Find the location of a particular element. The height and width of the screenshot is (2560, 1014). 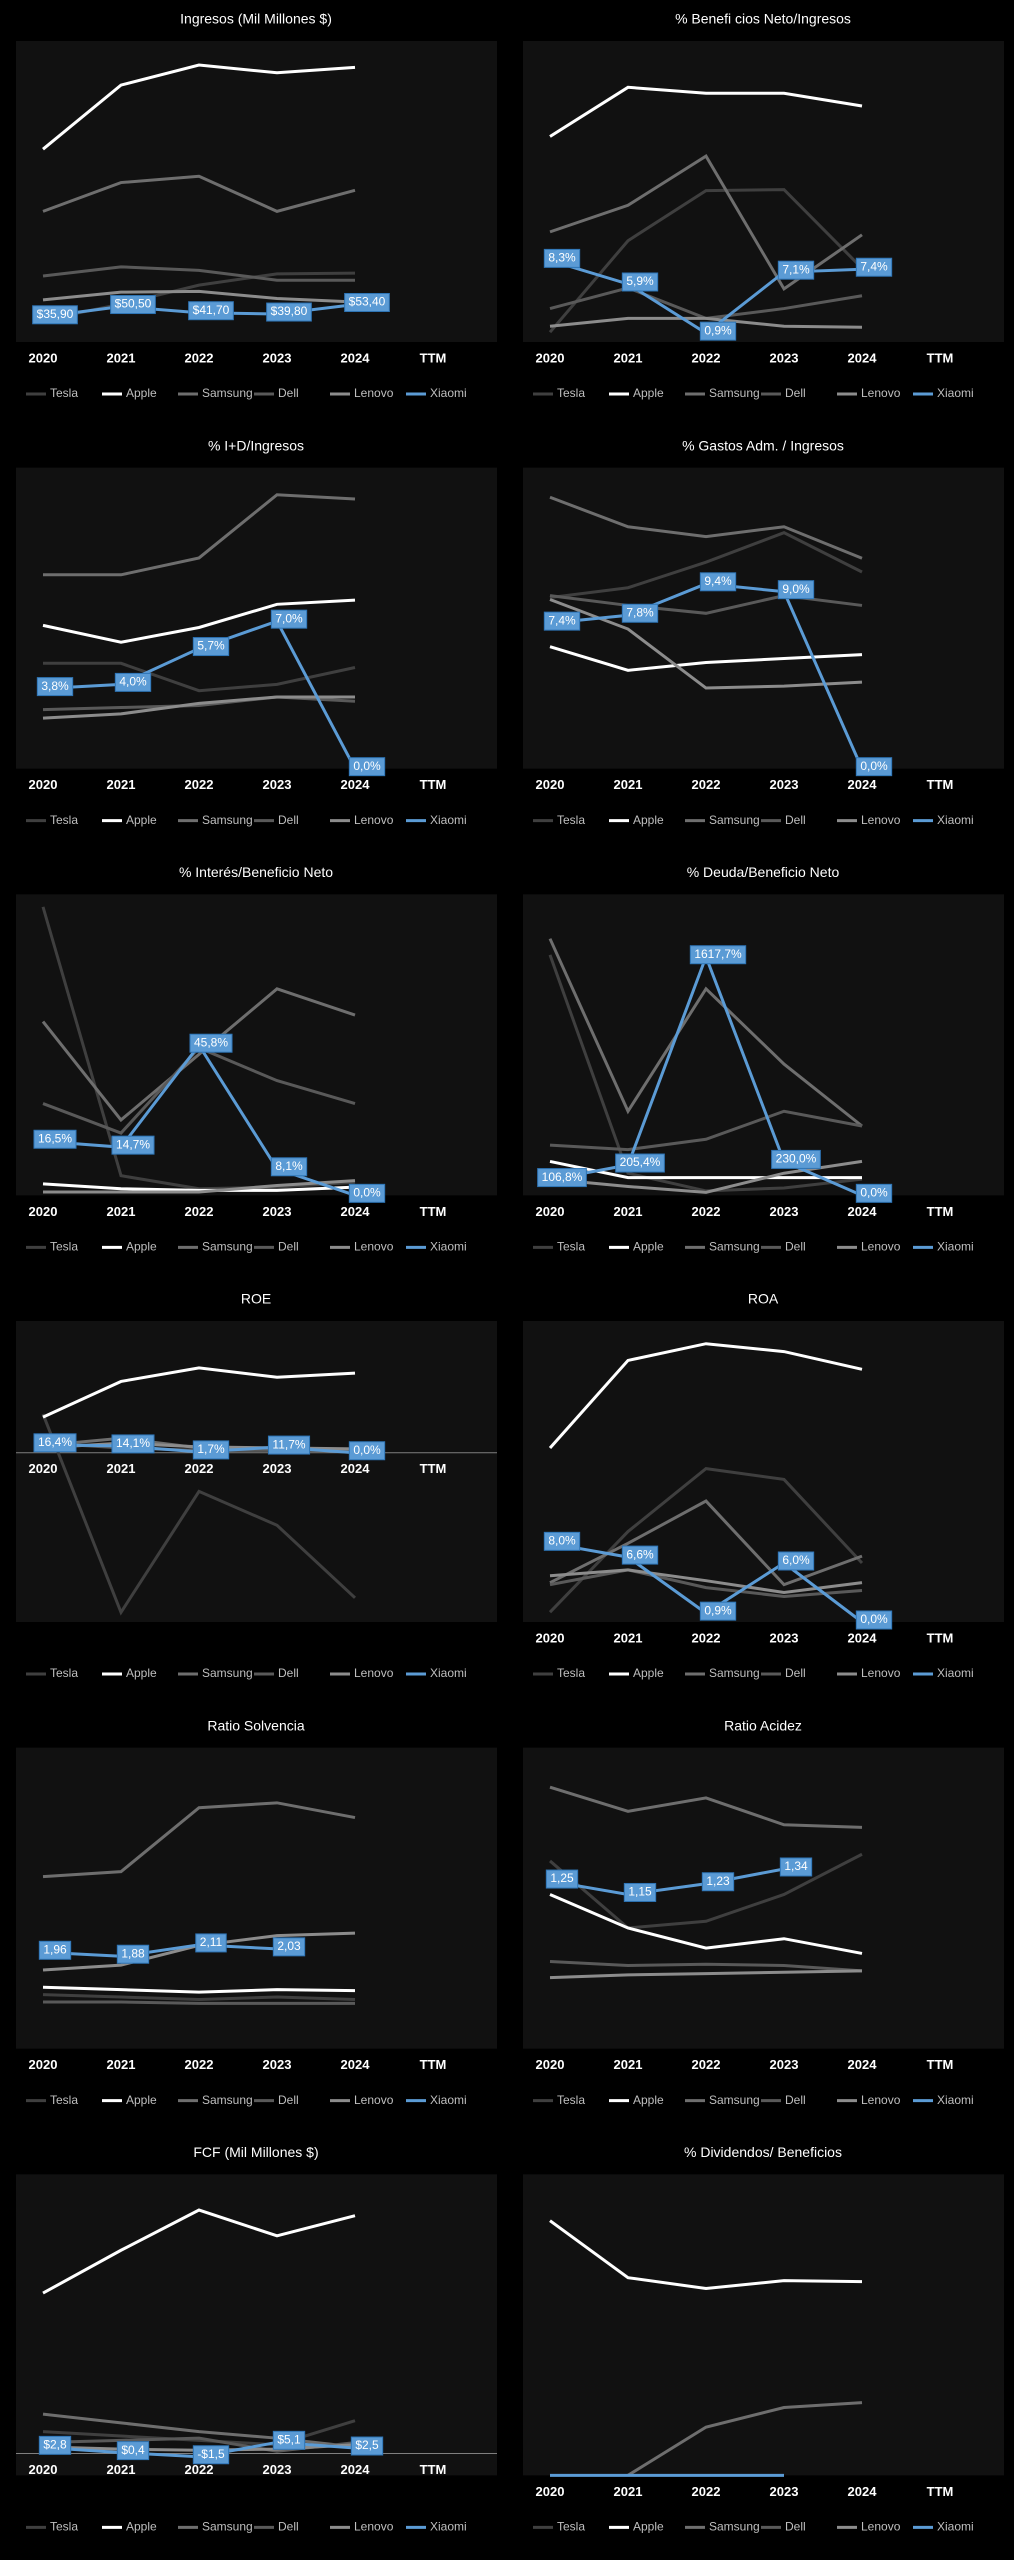

data-label: $50,50 is located at coordinates (133, 304).